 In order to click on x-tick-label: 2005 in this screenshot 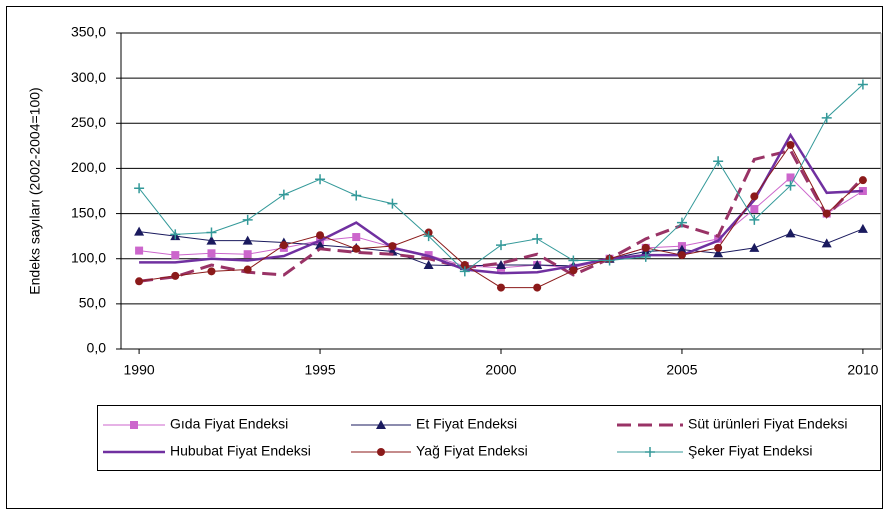, I will do `click(681, 370)`.